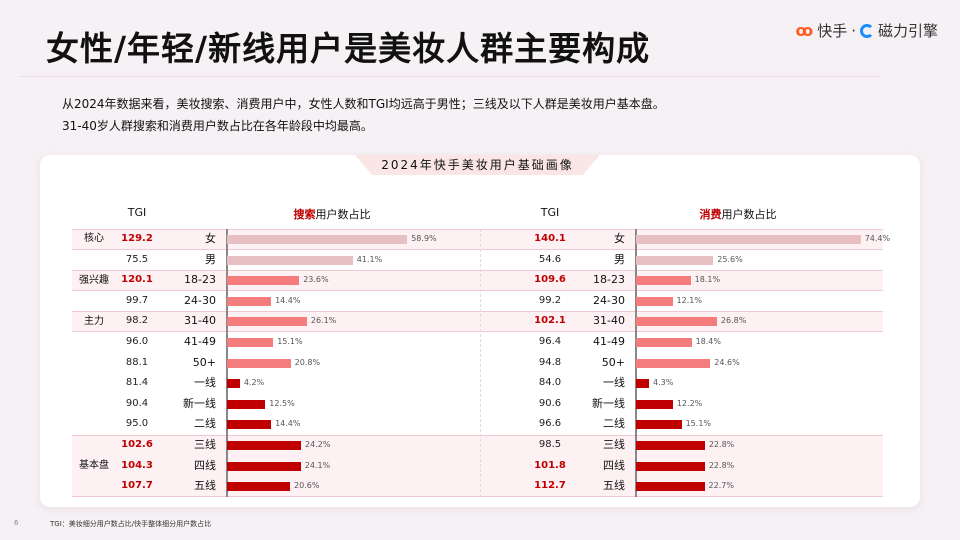 The width and height of the screenshot is (960, 540). Describe the element at coordinates (317, 465) in the screenshot. I see `bar-value-label: 24.1%` at that location.